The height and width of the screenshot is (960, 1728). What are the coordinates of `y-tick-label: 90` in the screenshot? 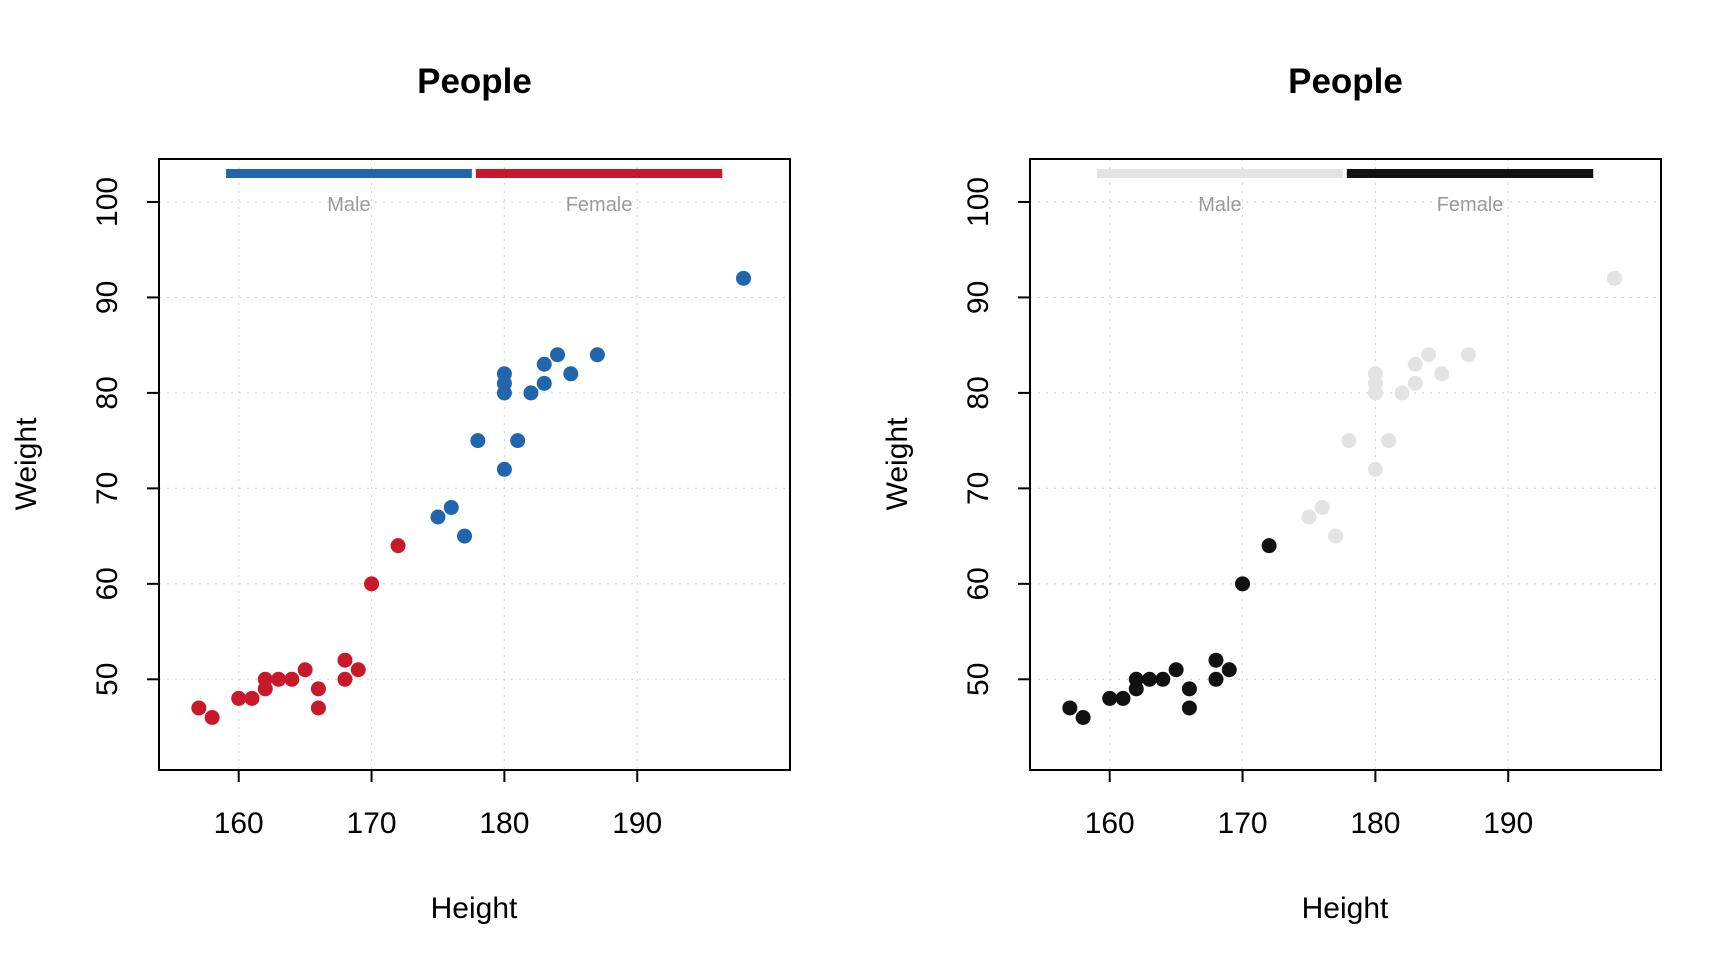 It's located at (978, 297).